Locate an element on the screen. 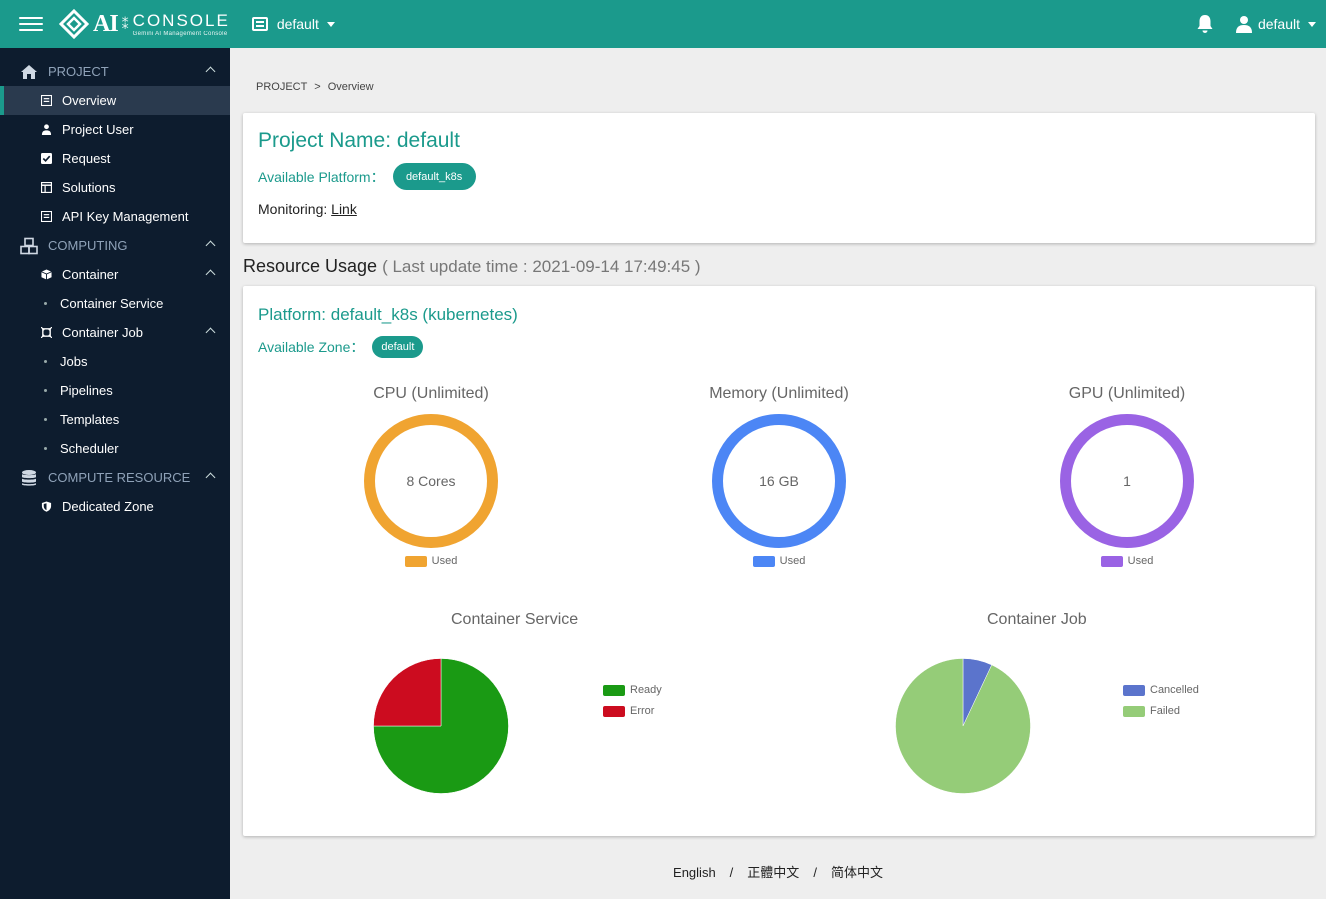 Image resolution: width=1326 pixels, height=899 pixels. logo-subtitle: Gemini AI Management Console is located at coordinates (180, 33).